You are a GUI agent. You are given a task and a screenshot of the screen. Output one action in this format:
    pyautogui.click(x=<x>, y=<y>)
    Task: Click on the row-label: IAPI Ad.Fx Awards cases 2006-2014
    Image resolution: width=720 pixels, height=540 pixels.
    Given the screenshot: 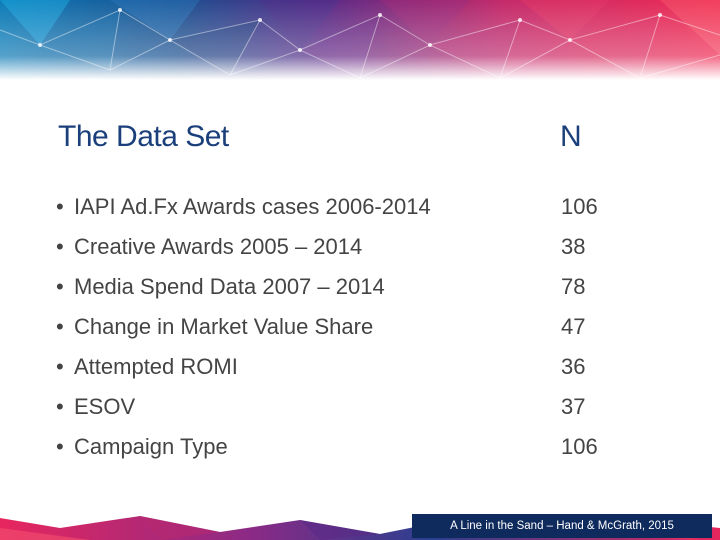 What is the action you would take?
    pyautogui.click(x=252, y=206)
    